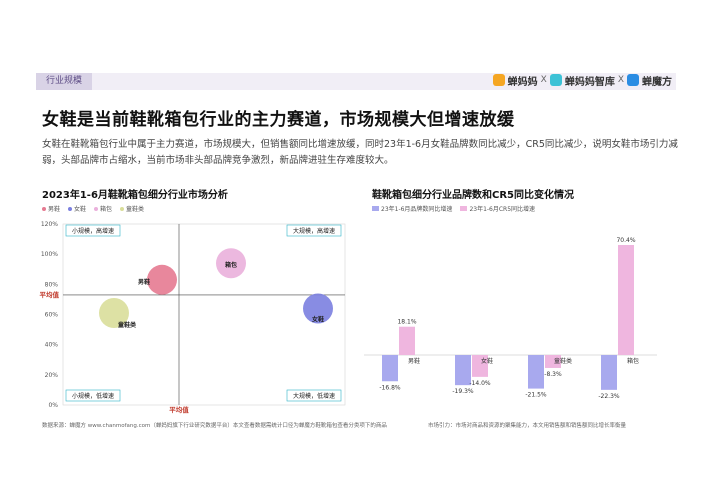 The image size is (710, 501). I want to click on quadrant-label-top-left-box, so click(93, 230).